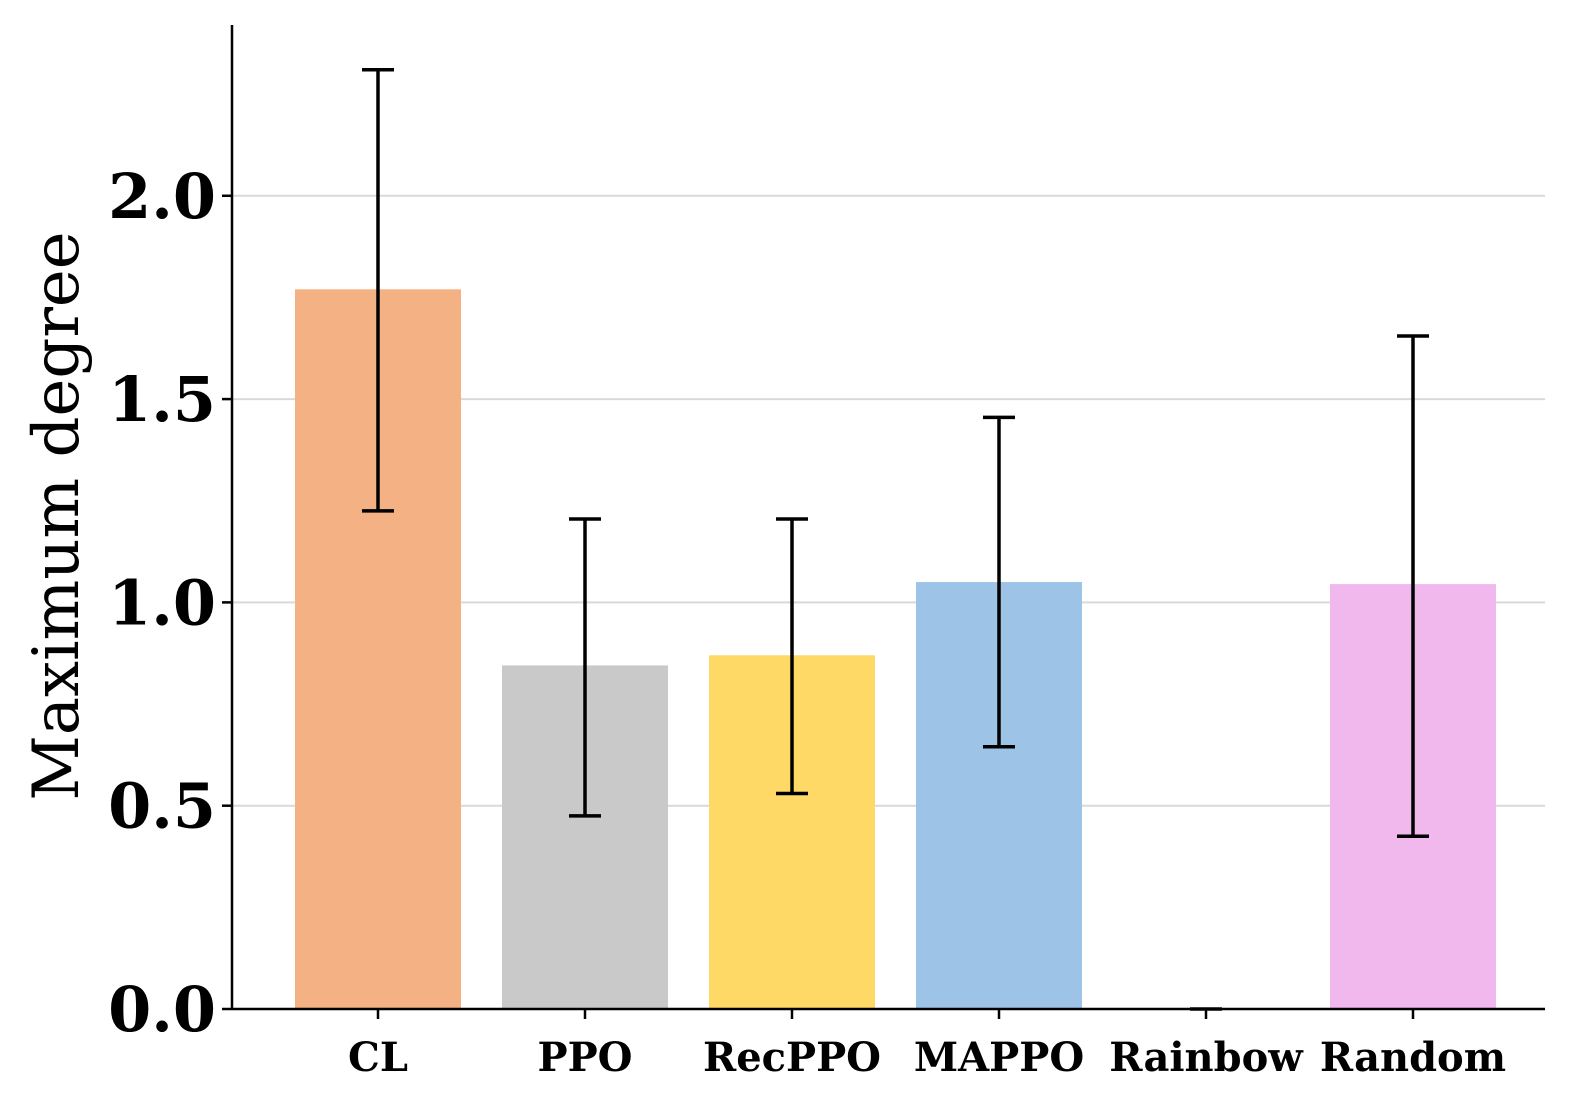 This screenshot has width=1576, height=1107. I want to click on y-tick-label: 1.5, so click(162, 399).